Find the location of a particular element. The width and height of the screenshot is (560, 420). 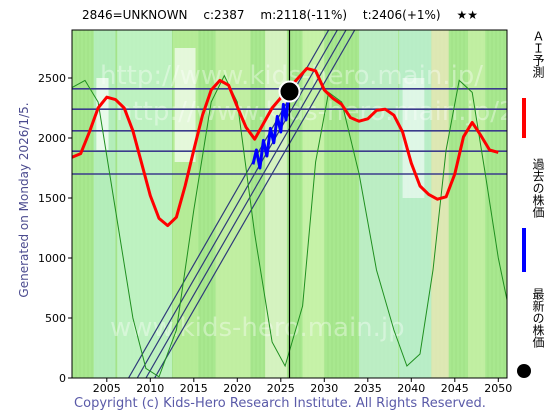

latest-price-marker is located at coordinates (289, 91).